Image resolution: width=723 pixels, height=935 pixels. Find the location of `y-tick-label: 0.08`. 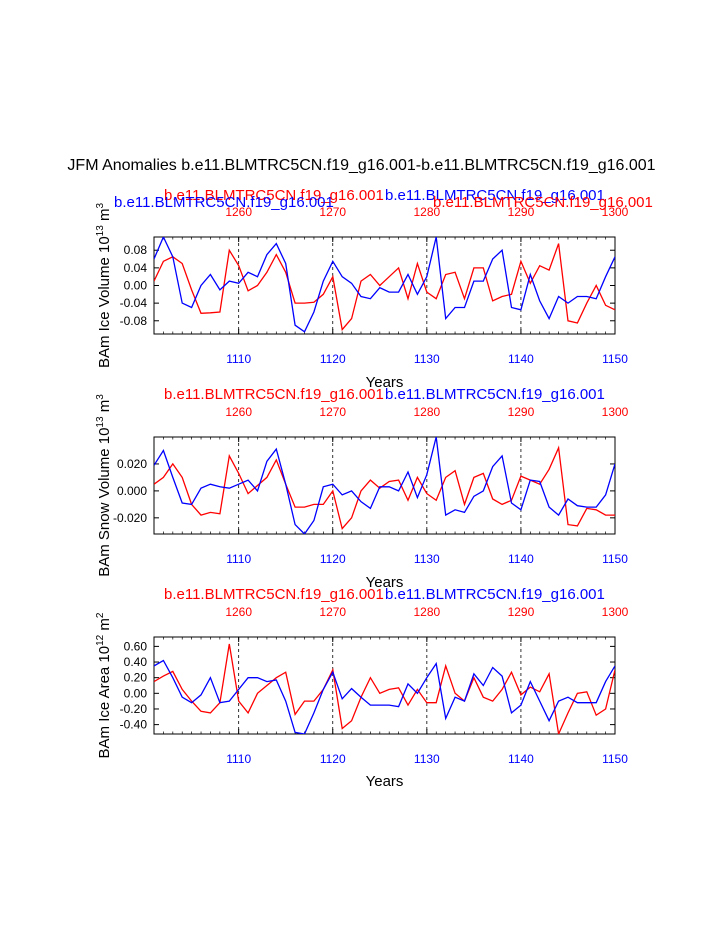

y-tick-label: 0.08 is located at coordinates (136, 250).